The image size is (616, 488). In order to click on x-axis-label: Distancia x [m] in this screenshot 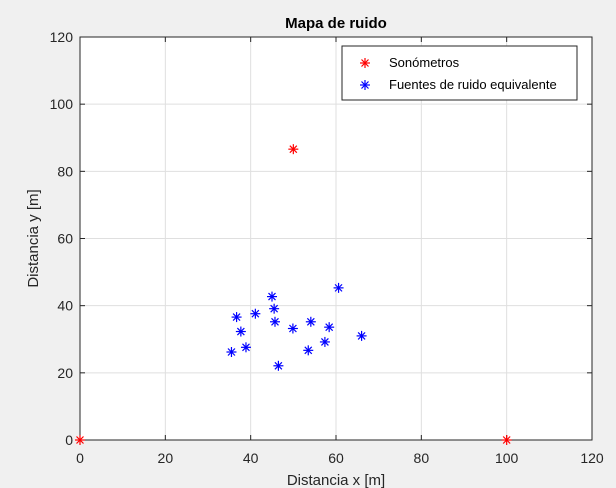, I will do `click(336, 480)`.